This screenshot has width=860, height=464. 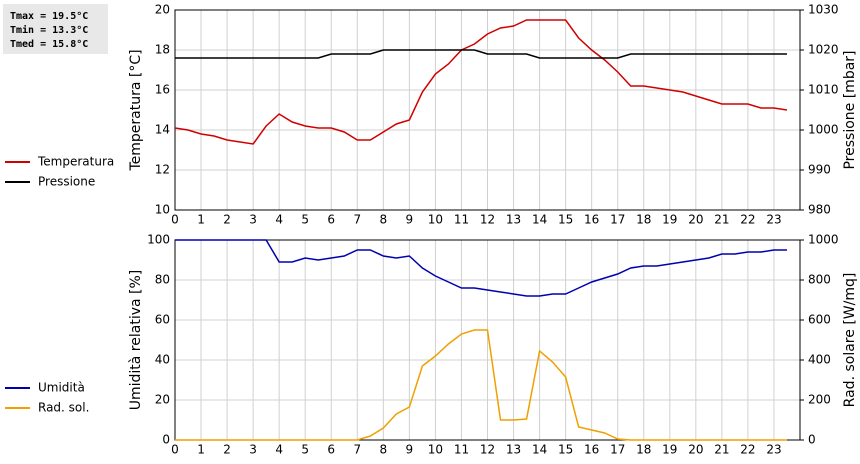 What do you see at coordinates (819, 210) in the screenshot?
I see `y2-tick-label: 980` at bounding box center [819, 210].